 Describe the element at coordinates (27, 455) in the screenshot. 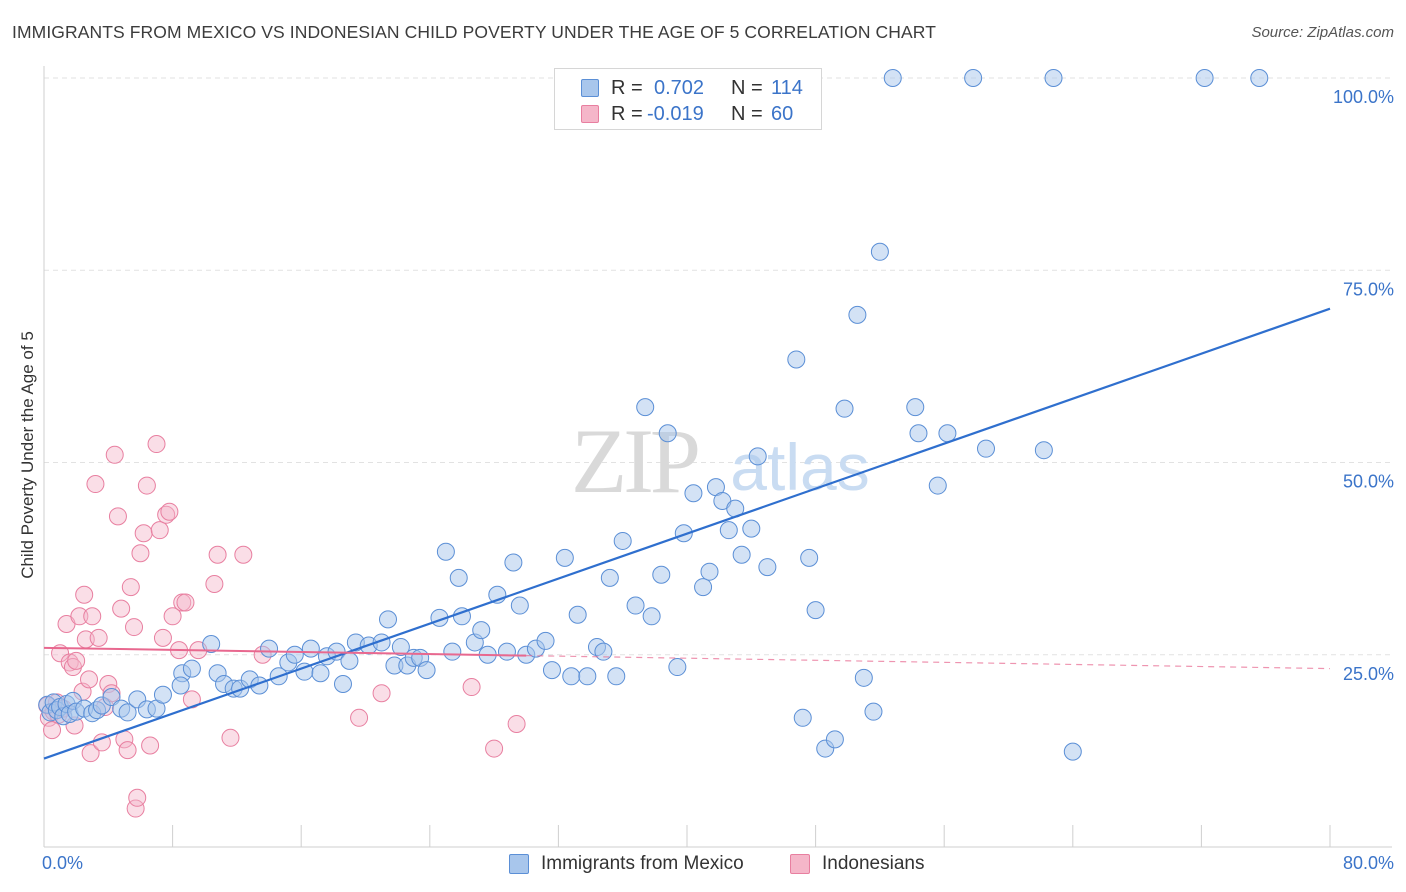

I see `y-axis-label: Child Poverty Under the Age of 5` at that location.